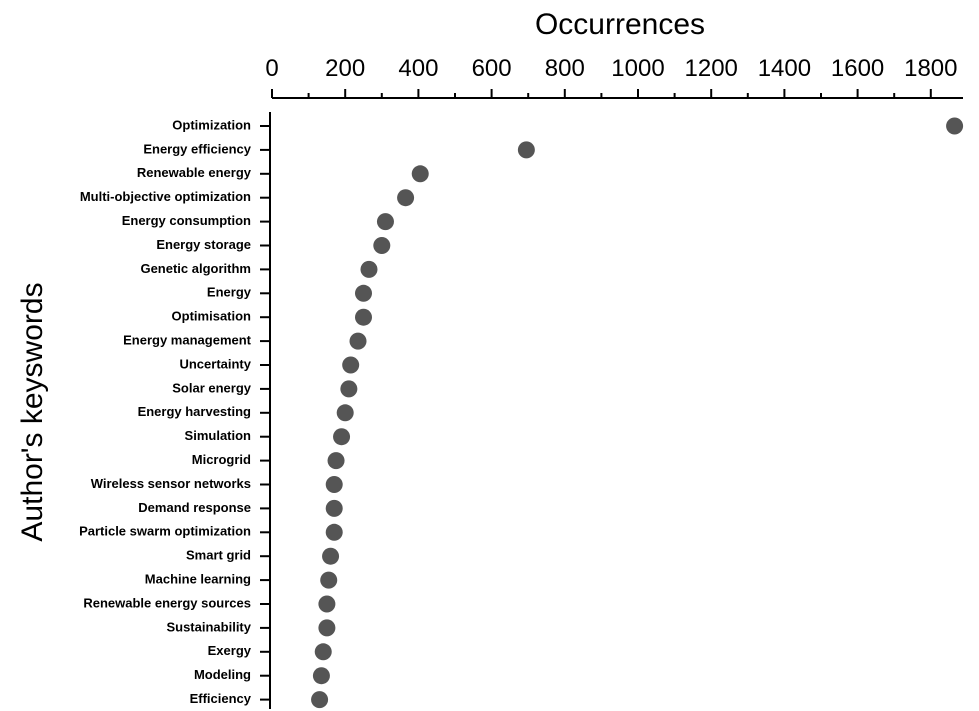  What do you see at coordinates (165, 531) in the screenshot?
I see `y-tick-label: Particle swarm optimization` at bounding box center [165, 531].